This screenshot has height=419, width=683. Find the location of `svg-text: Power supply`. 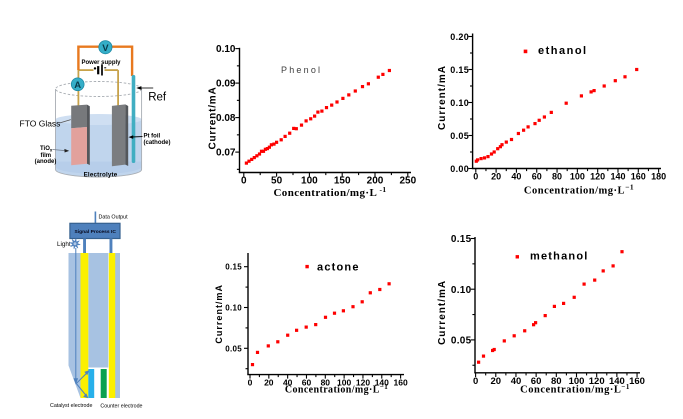

svg-text: Power supply is located at coordinates (101, 63).